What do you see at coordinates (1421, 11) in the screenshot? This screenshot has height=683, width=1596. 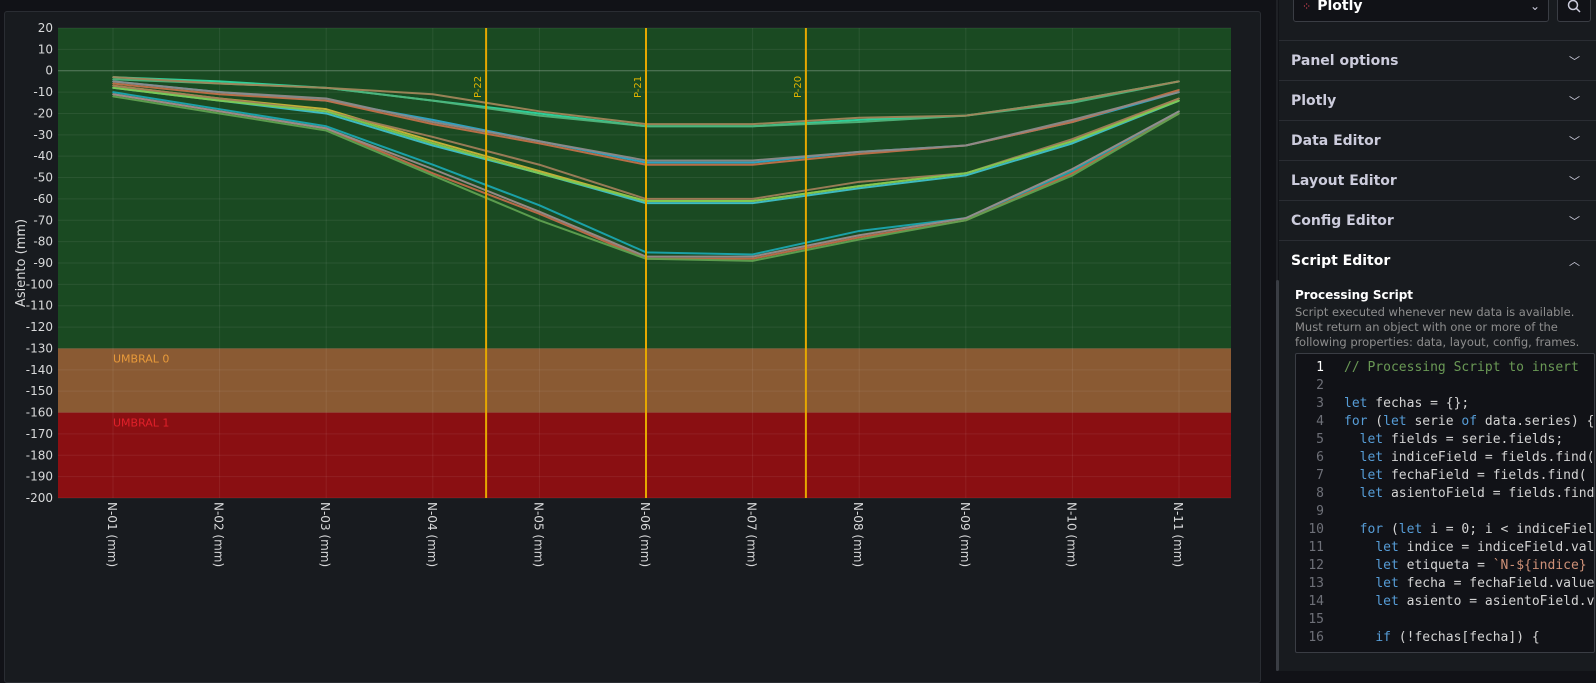 I see `visualization-select: ⁘ Plotly ⌄` at bounding box center [1421, 11].